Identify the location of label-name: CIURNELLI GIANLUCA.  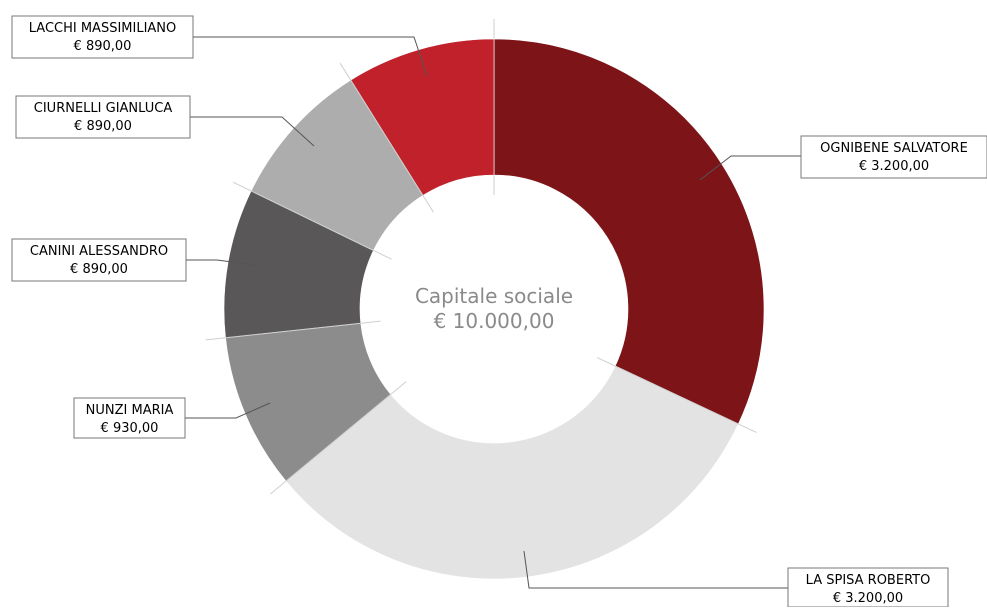
(103, 108).